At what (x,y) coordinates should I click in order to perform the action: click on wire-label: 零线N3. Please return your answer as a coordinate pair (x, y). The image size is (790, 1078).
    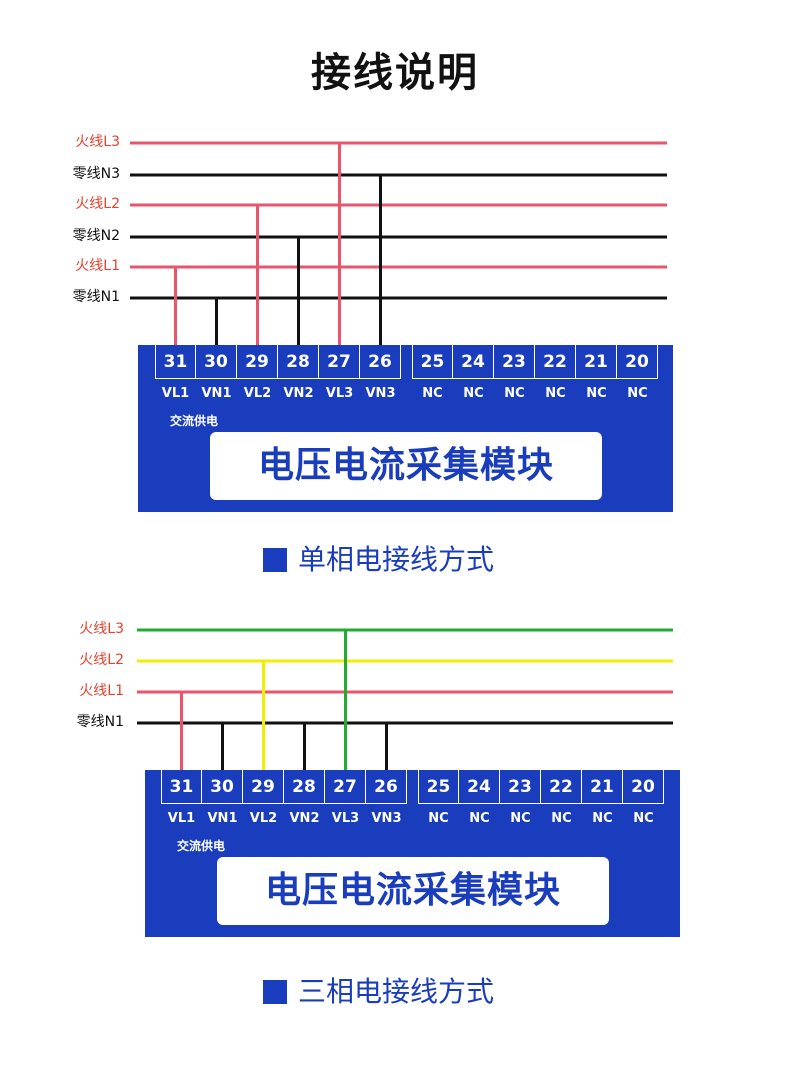
    Looking at the image, I should click on (96, 174).